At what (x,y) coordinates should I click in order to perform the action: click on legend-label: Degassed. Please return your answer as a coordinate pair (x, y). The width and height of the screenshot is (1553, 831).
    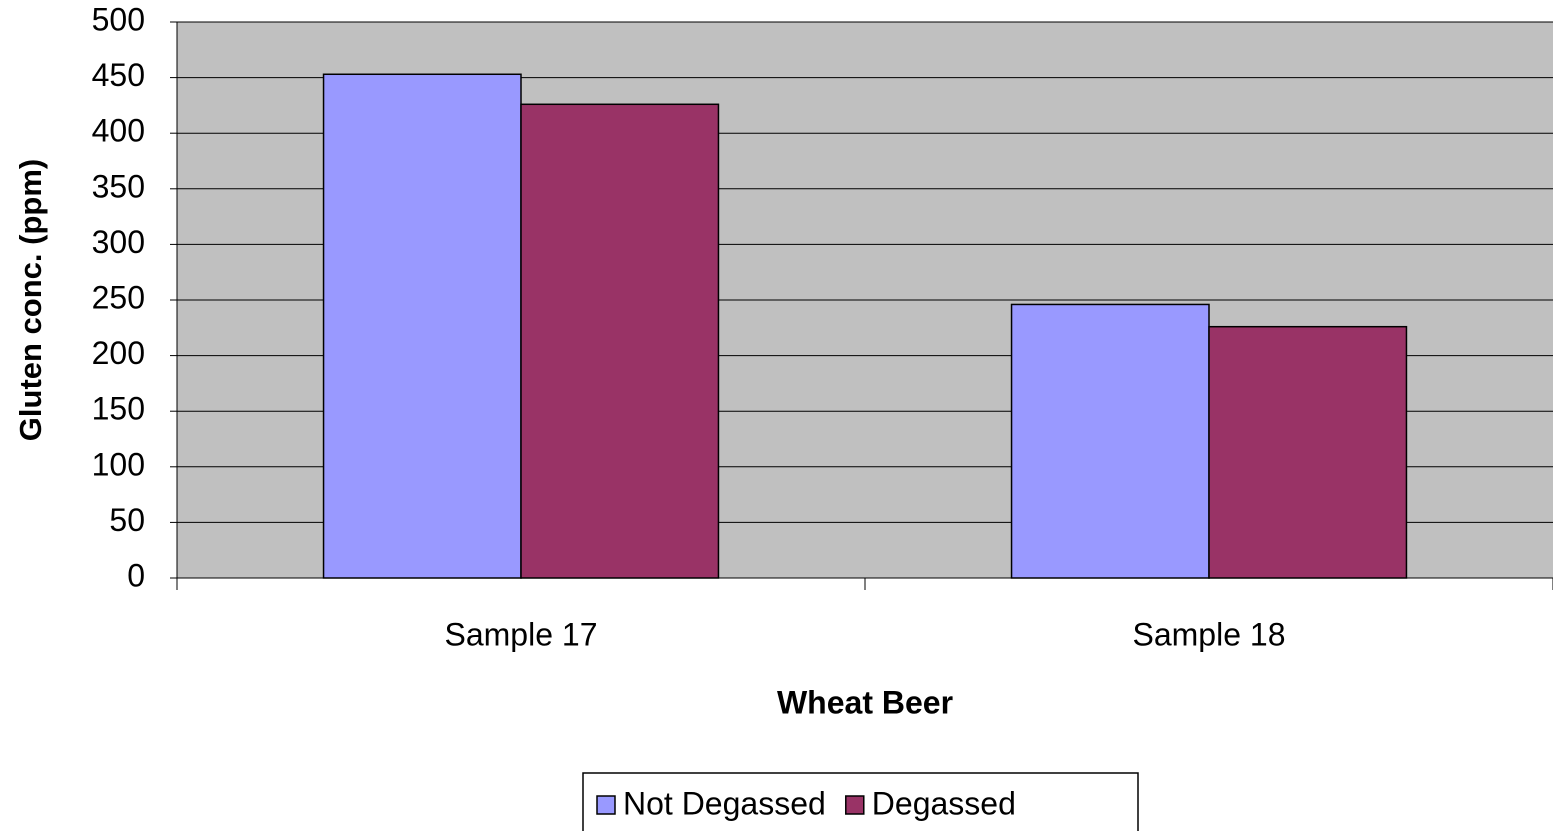
    Looking at the image, I should click on (944, 803).